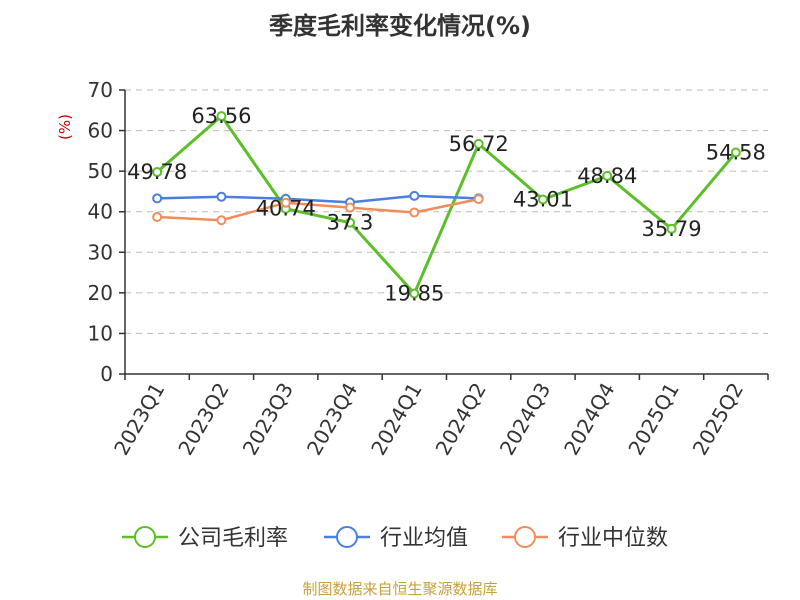  I want to click on y-tick-label: 0, so click(106, 374).